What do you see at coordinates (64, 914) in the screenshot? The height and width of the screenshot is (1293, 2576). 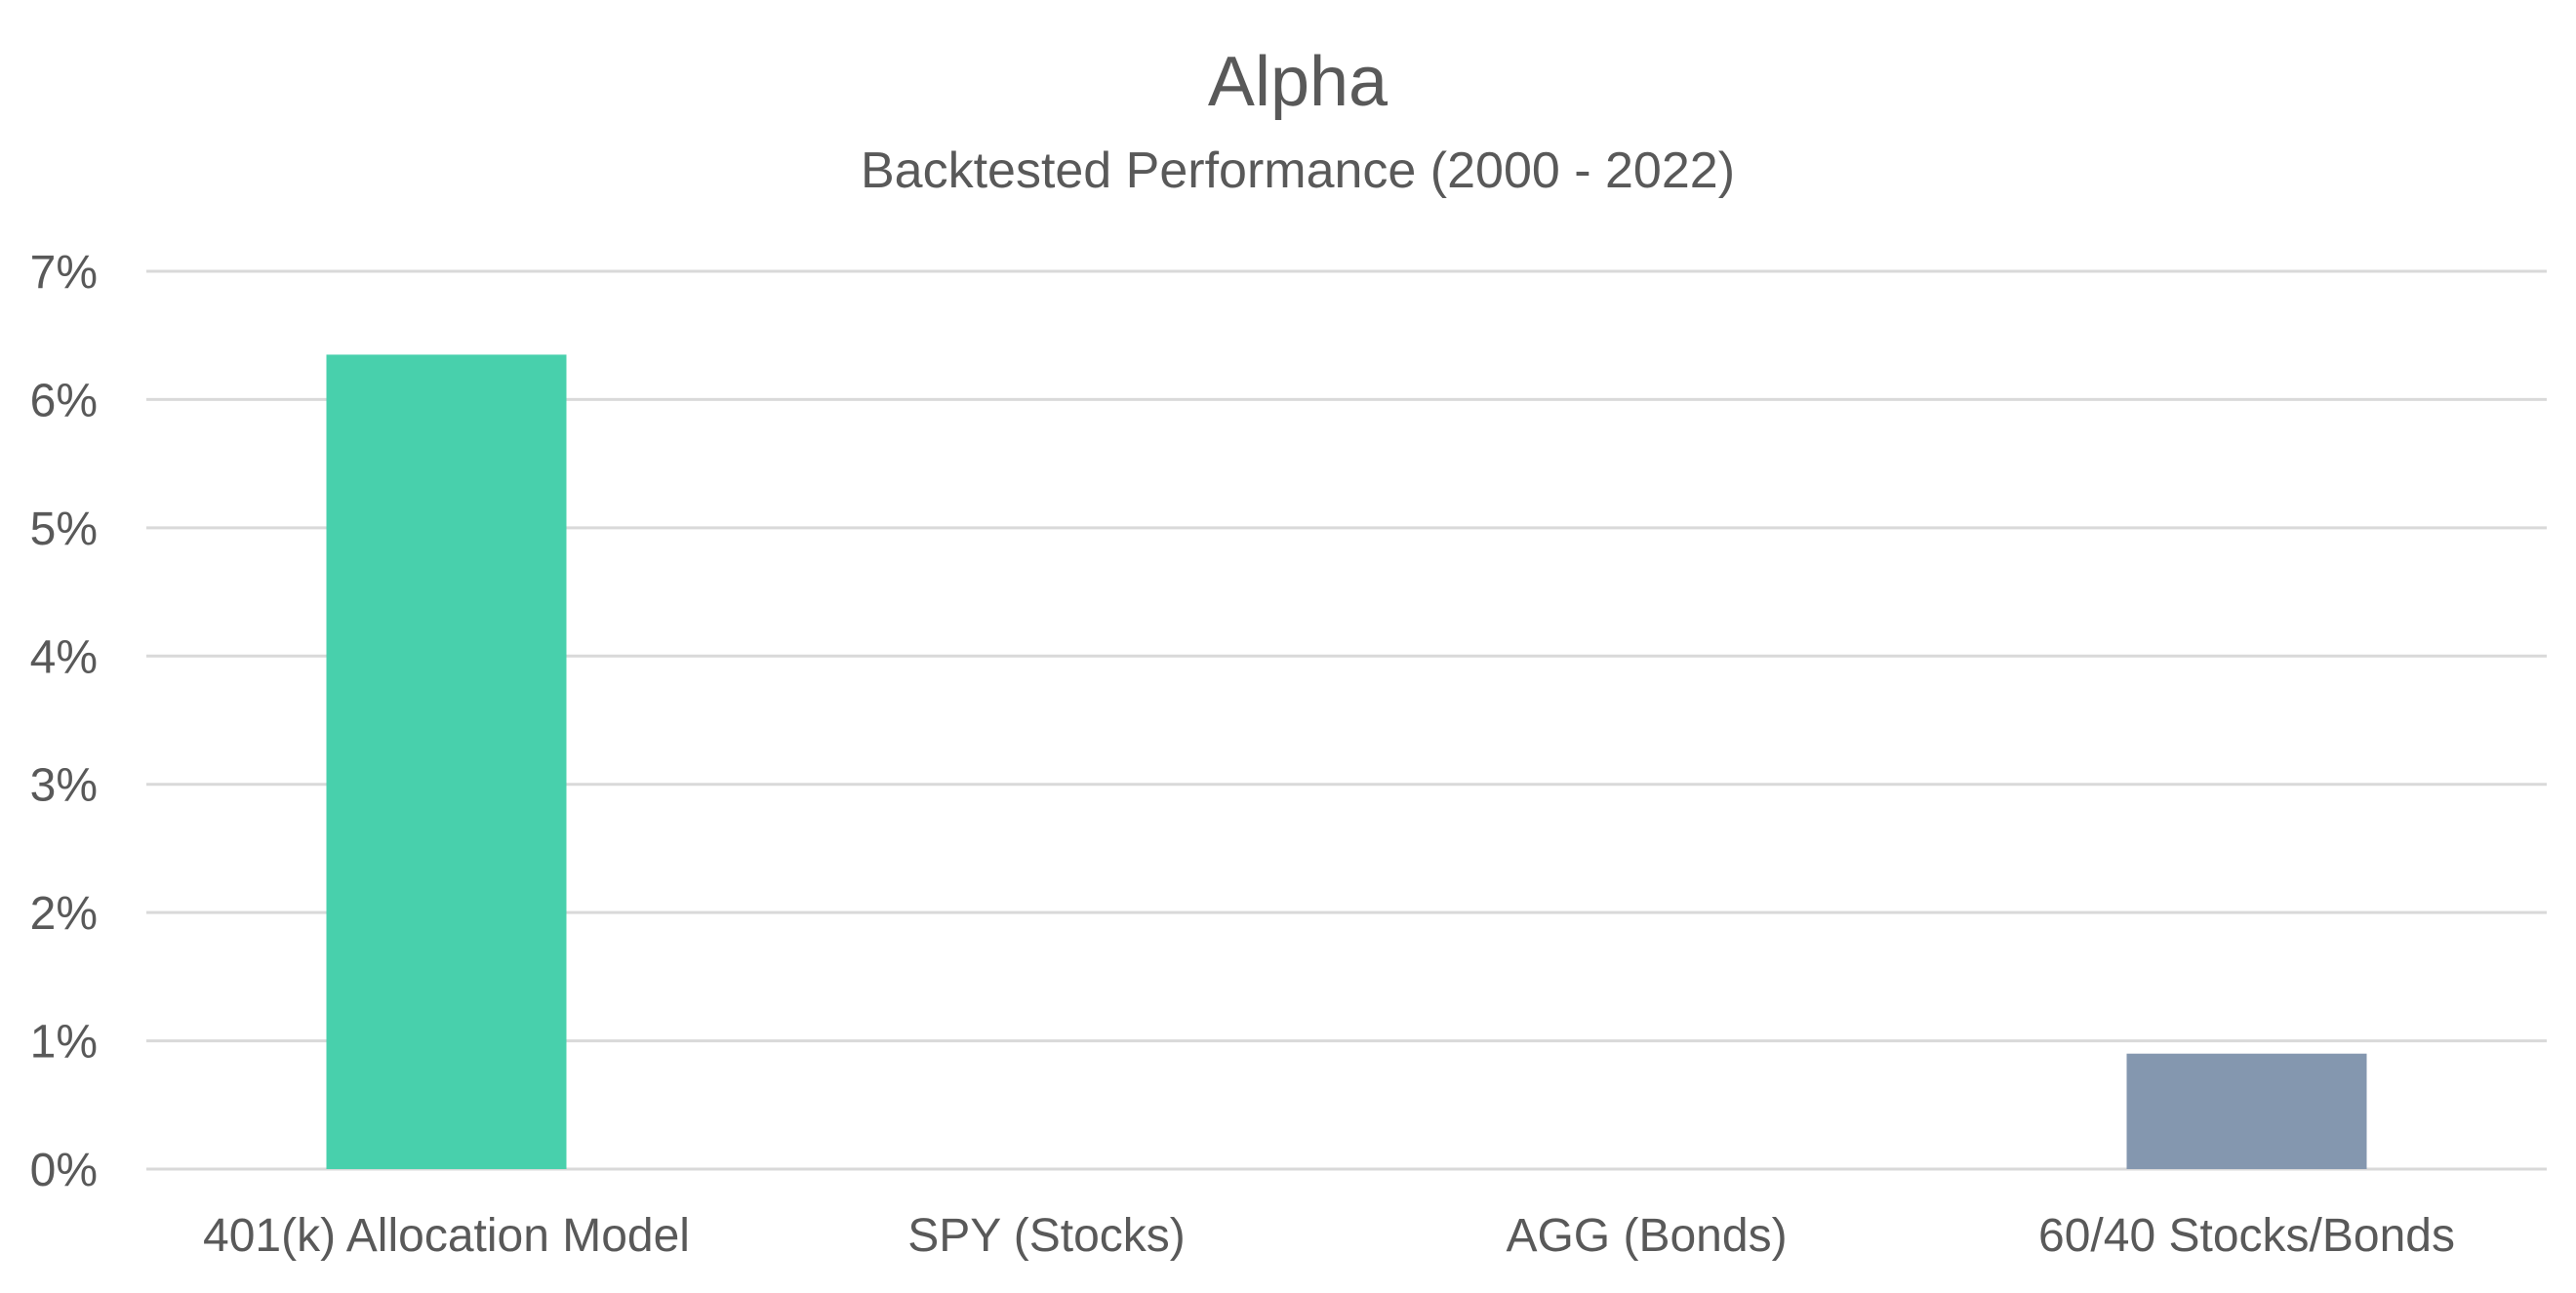 I see `y-tick-label: 2%` at bounding box center [64, 914].